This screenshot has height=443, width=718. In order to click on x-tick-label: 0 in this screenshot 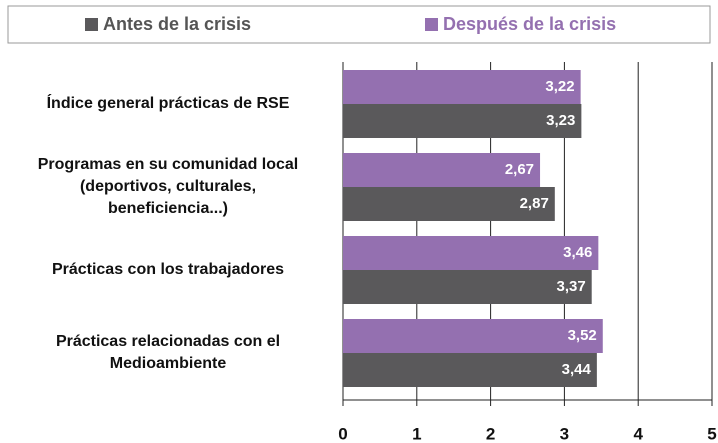, I will do `click(342, 433)`.